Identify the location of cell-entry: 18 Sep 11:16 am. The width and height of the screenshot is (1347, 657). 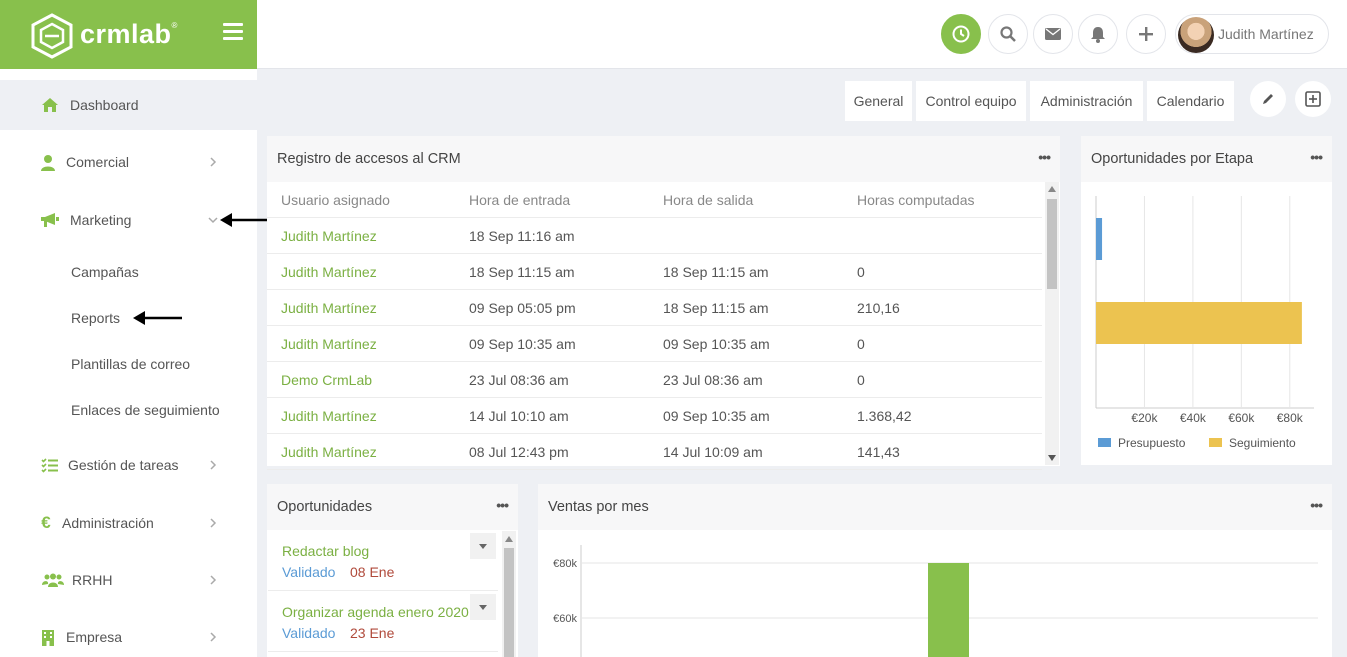
(522, 236).